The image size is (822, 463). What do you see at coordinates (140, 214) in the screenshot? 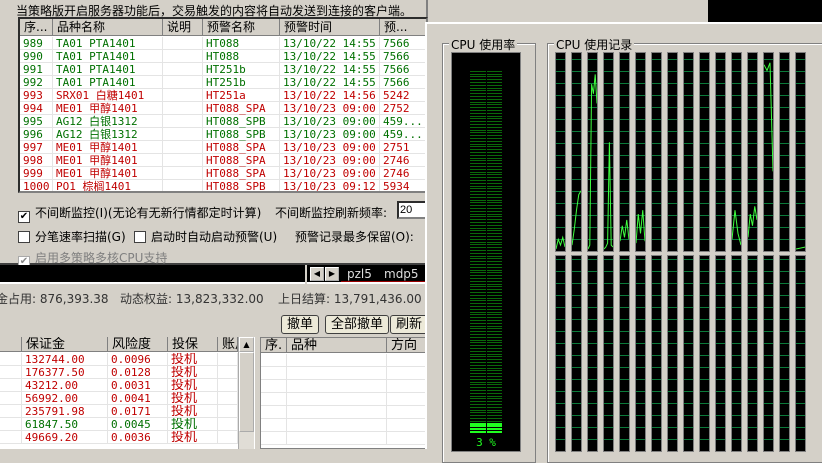
I see `continuous-monitor-checkbox: ✔ 不间断监控(I)(无论有无新行情都定时计算)` at bounding box center [140, 214].